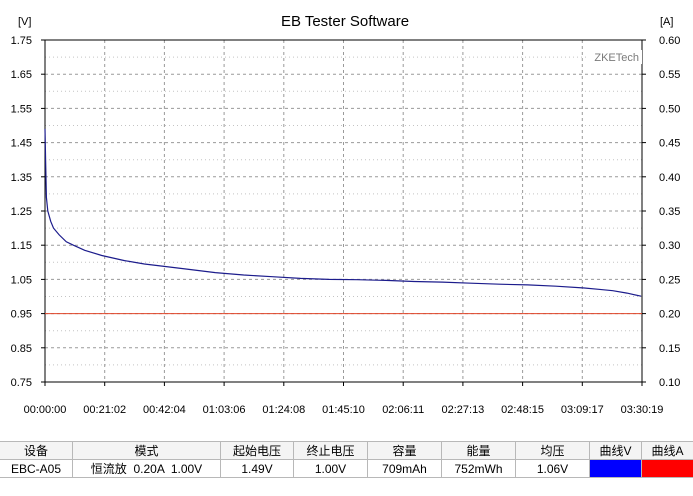  Describe the element at coordinates (146, 450) in the screenshot. I see `header-mode: 模式` at that location.